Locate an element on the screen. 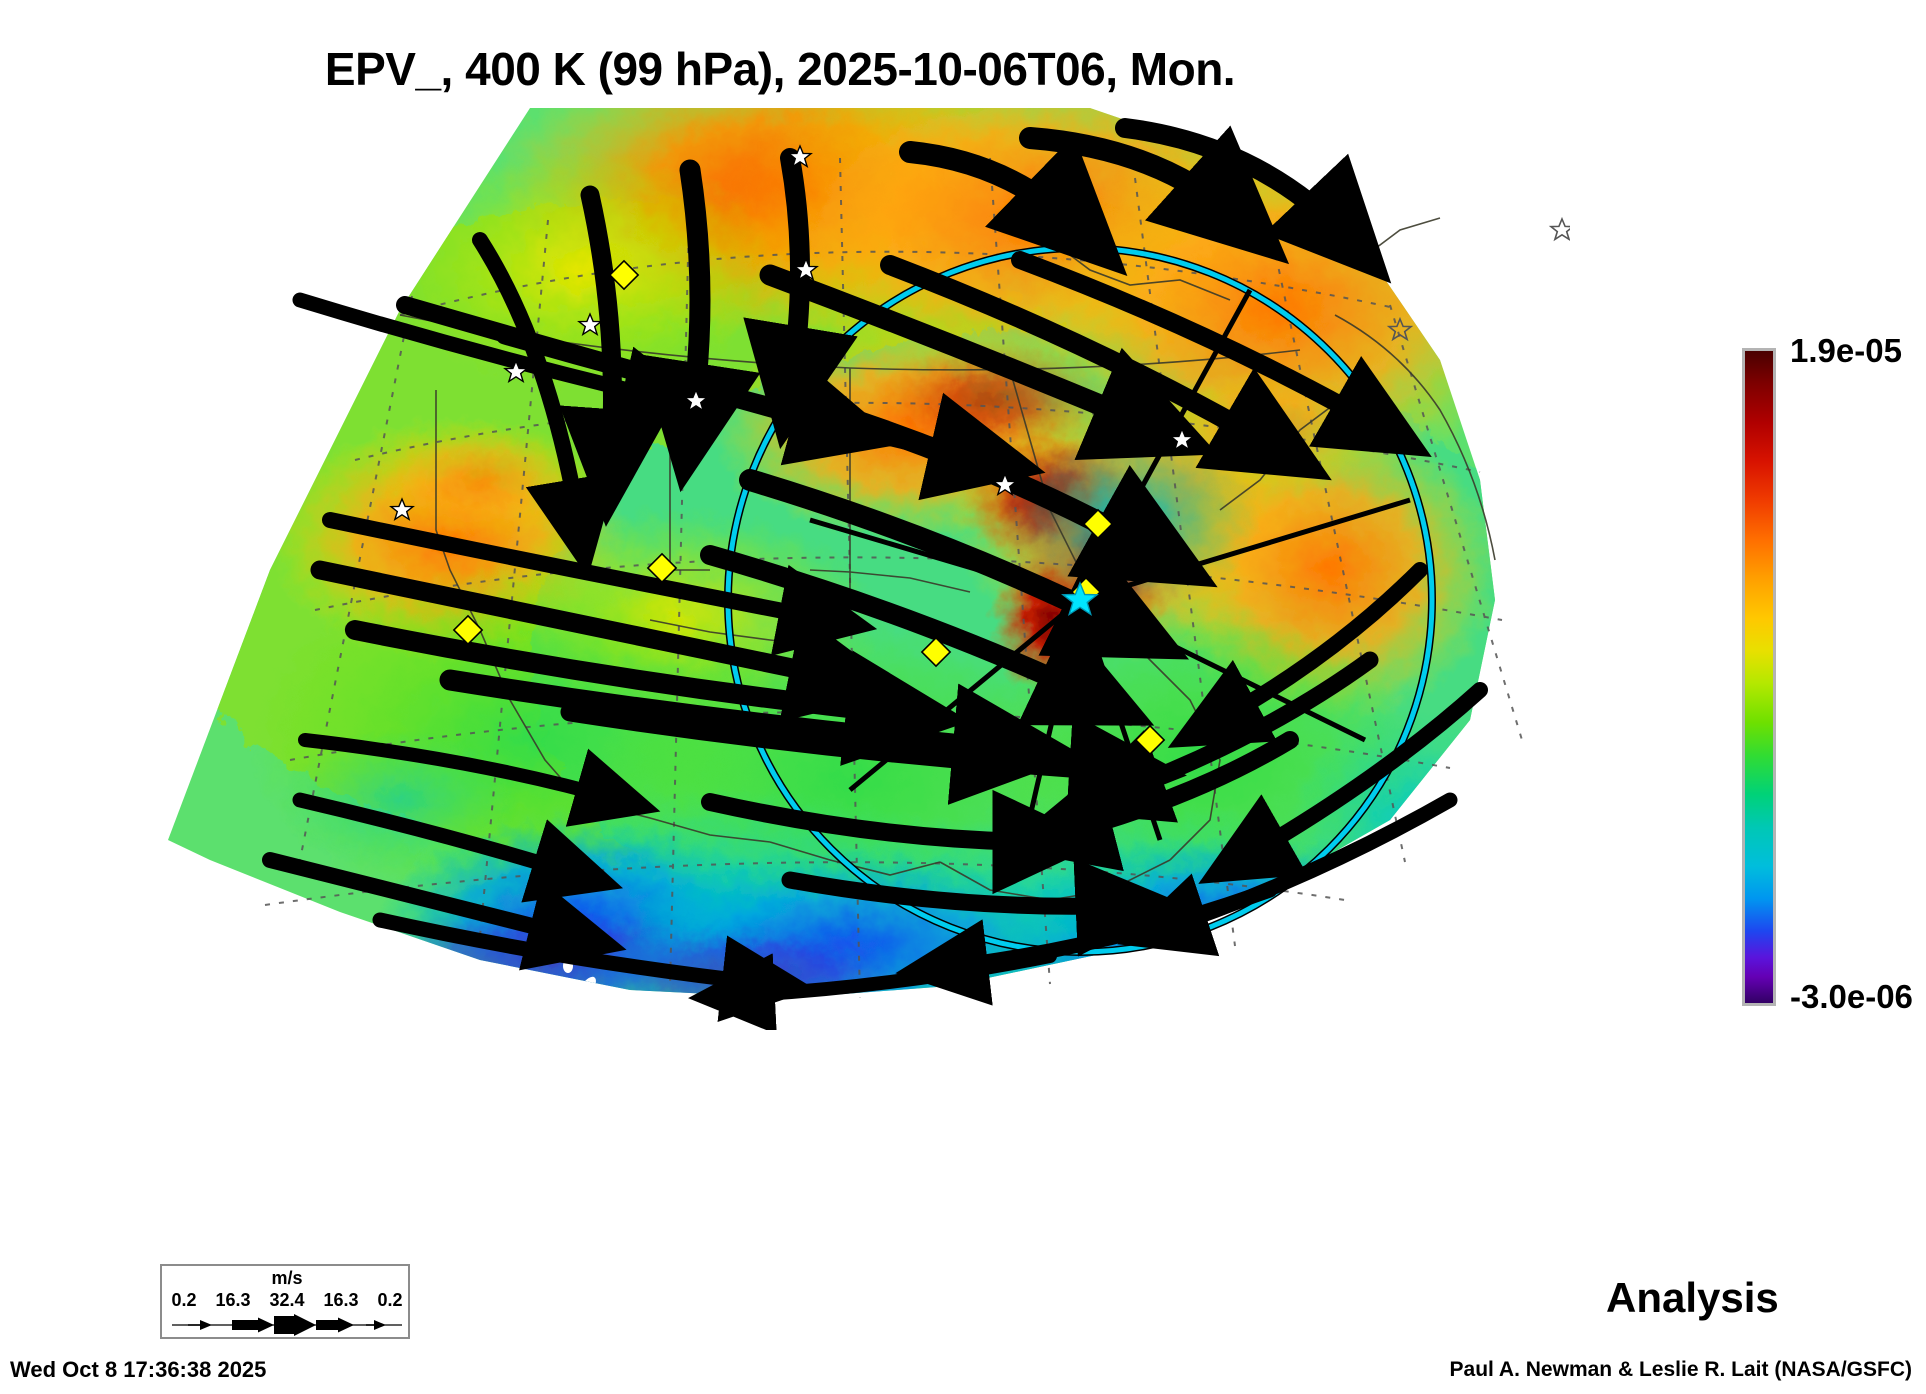 Image resolution: width=1926 pixels, height=1394 pixels. center-marker is located at coordinates (1080, 599).